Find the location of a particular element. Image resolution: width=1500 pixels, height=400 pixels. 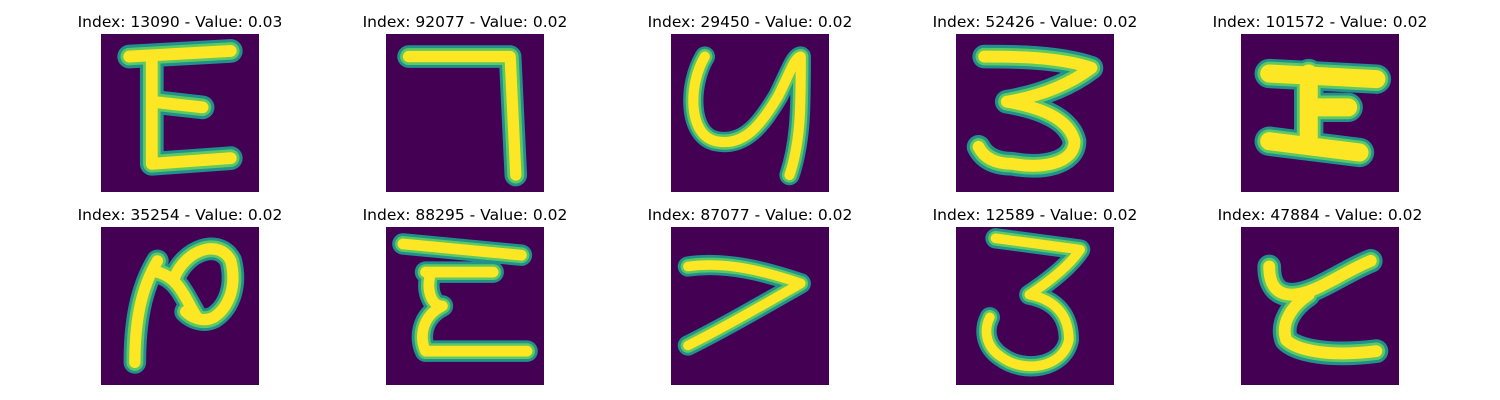

subplot-1: Index: 13090 - Value: 0.03 is located at coordinates (180, 107).